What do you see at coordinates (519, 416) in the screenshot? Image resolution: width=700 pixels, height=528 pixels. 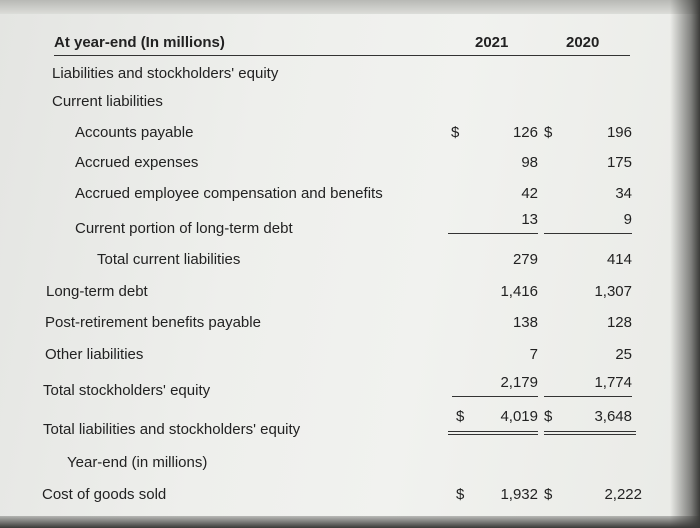 I see `value-2021: 4,019` at bounding box center [519, 416].